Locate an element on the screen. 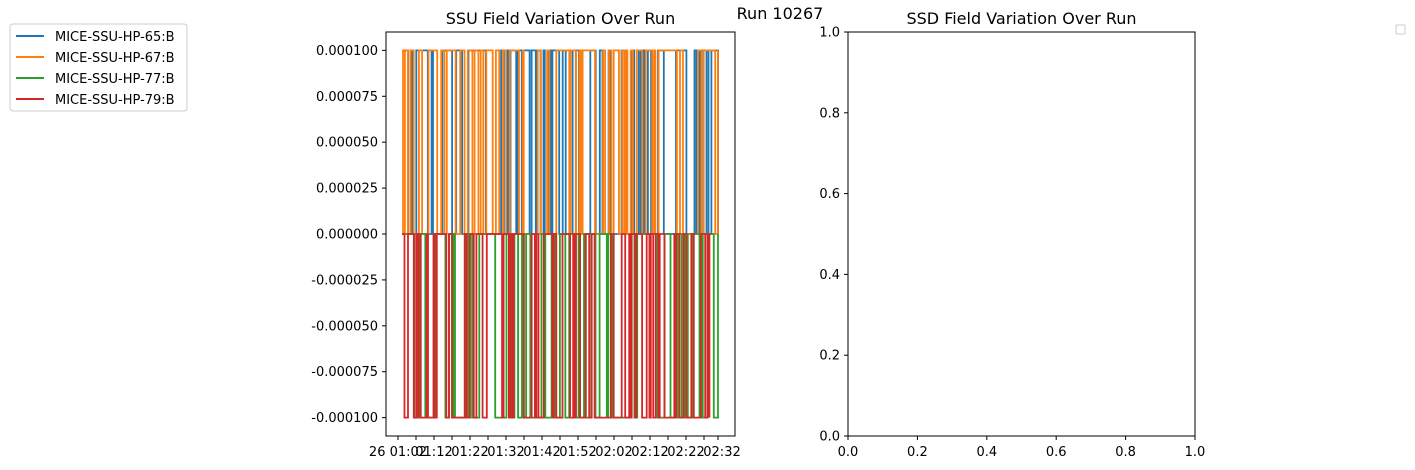 The image size is (1415, 470). y-tick-label: 0.000000 is located at coordinates (347, 235).